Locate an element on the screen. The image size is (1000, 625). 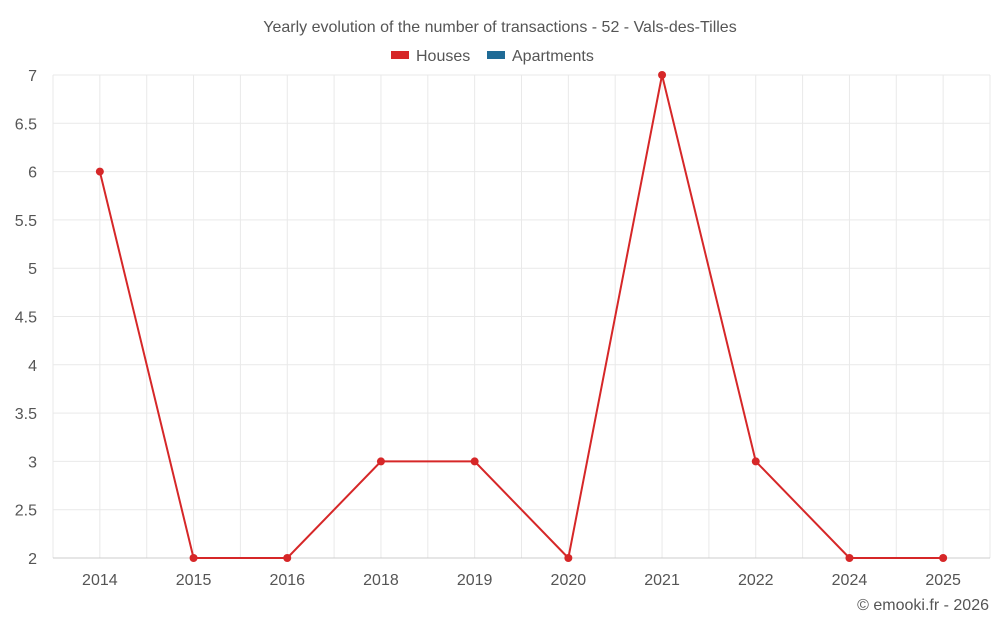
y-tick-label: 2.5 is located at coordinates (26, 511).